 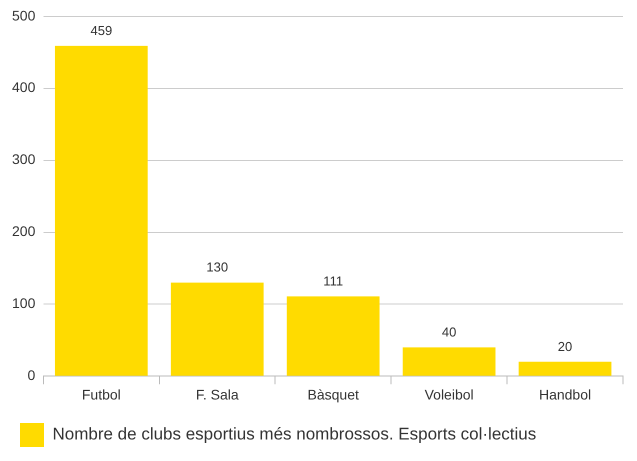 What do you see at coordinates (24, 159) in the screenshot?
I see `y-tick-label: 300` at bounding box center [24, 159].